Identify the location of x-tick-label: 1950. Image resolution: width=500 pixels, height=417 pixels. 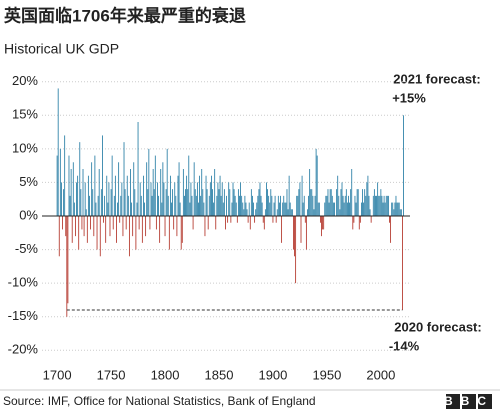
(326, 374).